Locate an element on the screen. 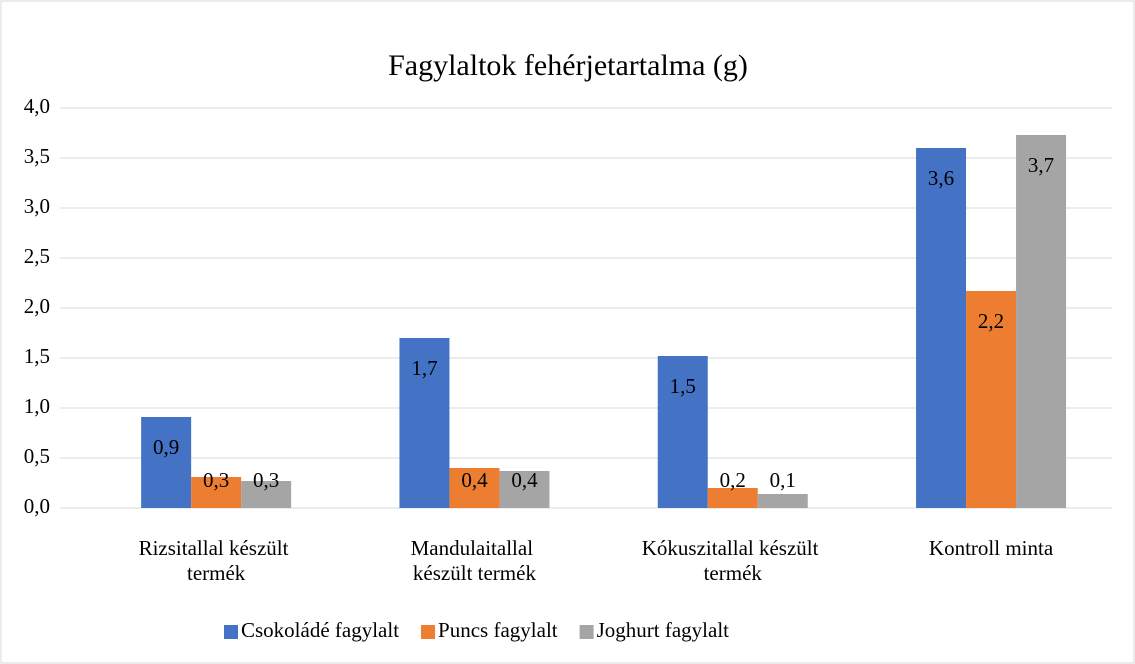 This screenshot has width=1135, height=664. x-tick-label: Kókuszitallal készült termék is located at coordinates (733, 560).